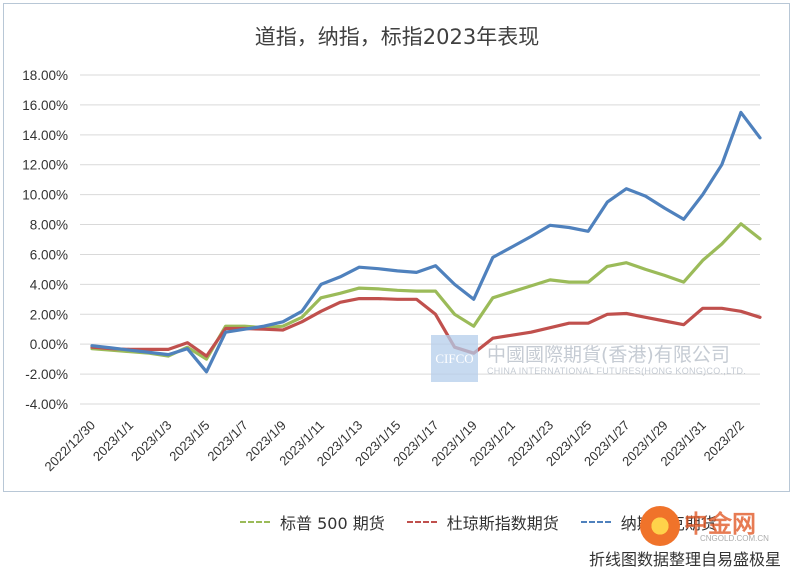 This screenshot has width=795, height=578. I want to click on y-tick-label: 8.00%, so click(49, 225).